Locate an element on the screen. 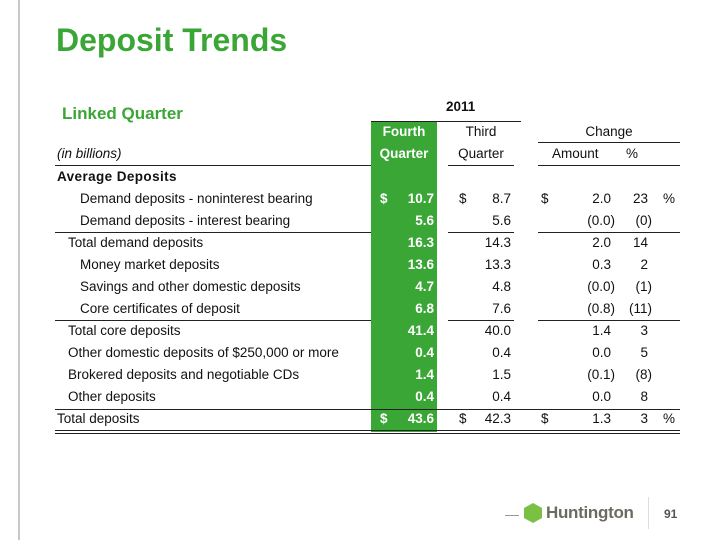 The height and width of the screenshot is (540, 720). col-third: Third is located at coordinates (481, 131).